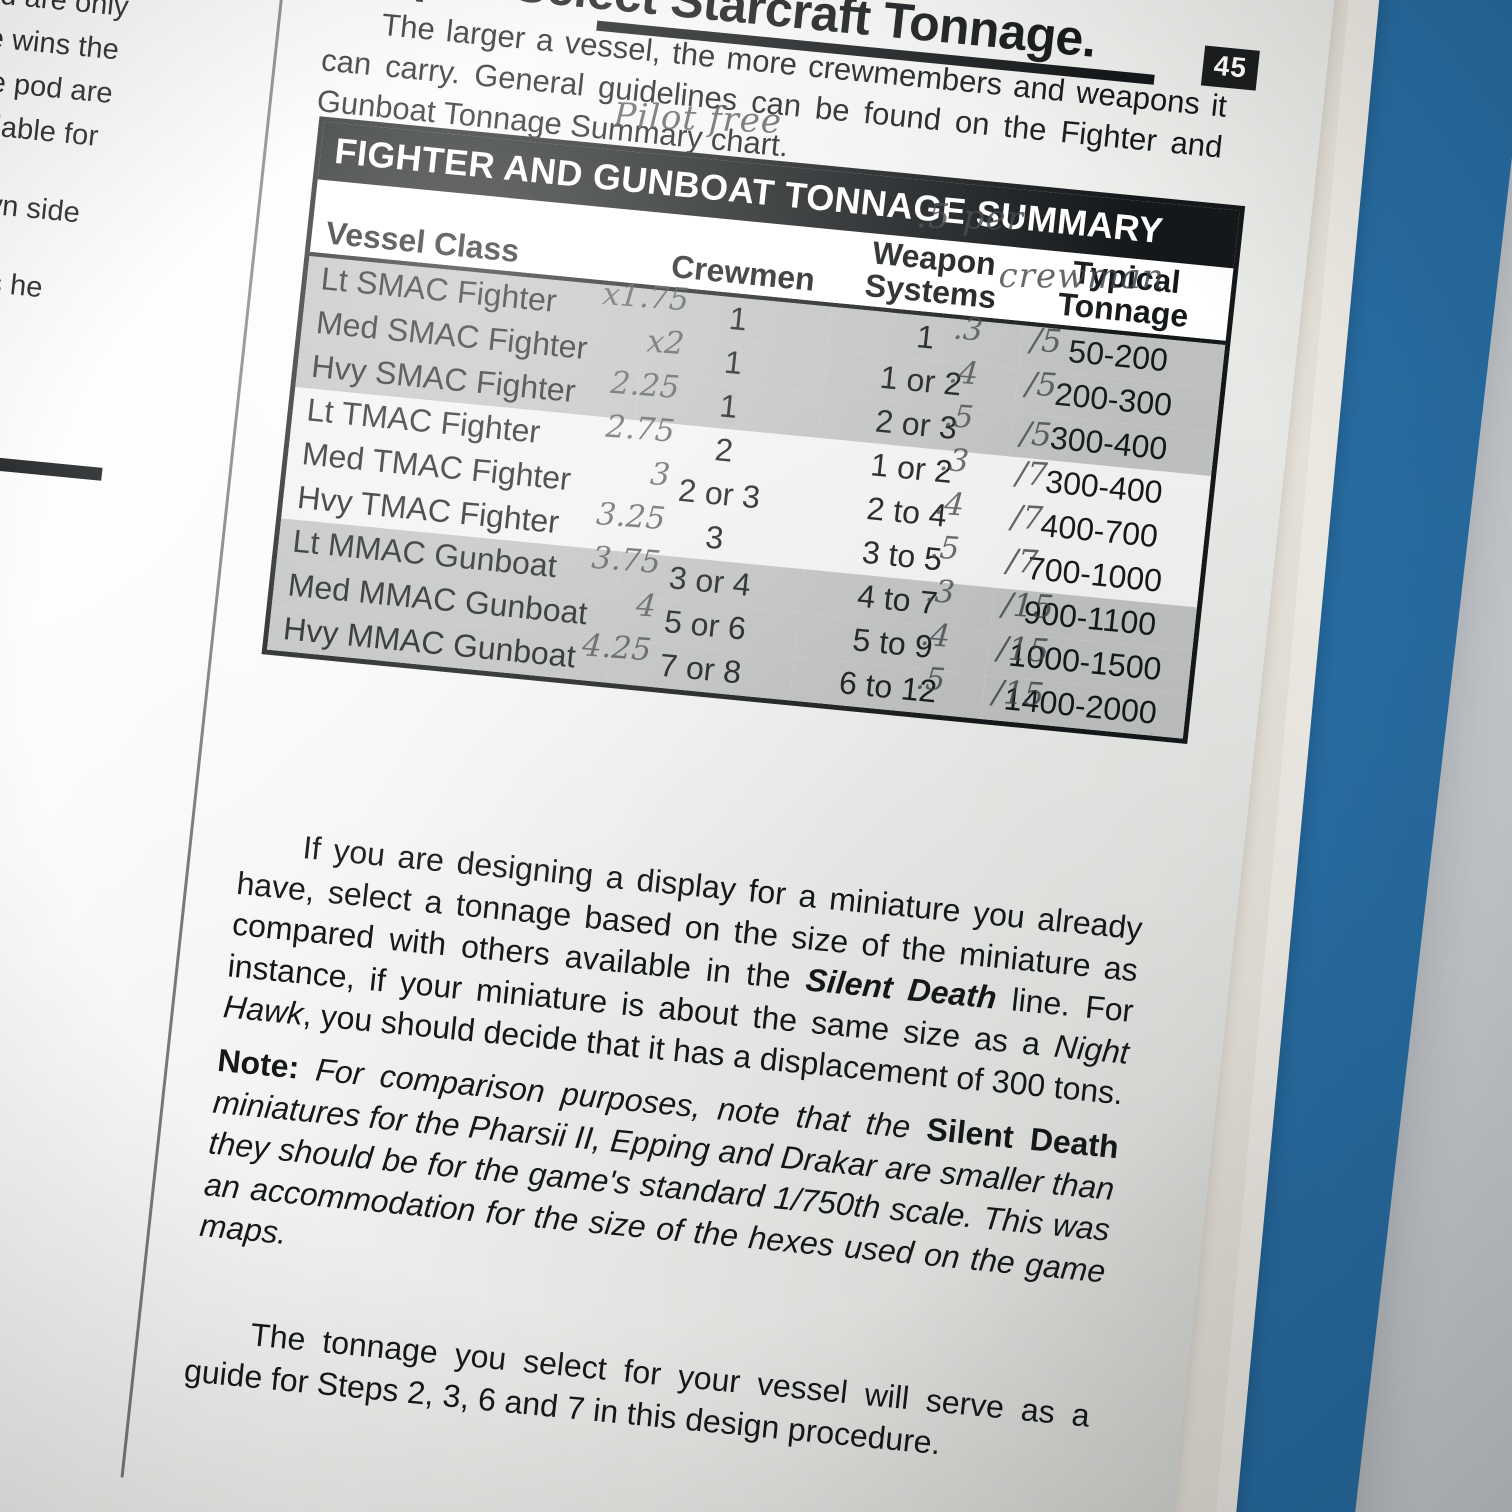 This screenshot has height=1512, width=1512. What do you see at coordinates (1230, 68) in the screenshot?
I see `page-number-badge: 45` at bounding box center [1230, 68].